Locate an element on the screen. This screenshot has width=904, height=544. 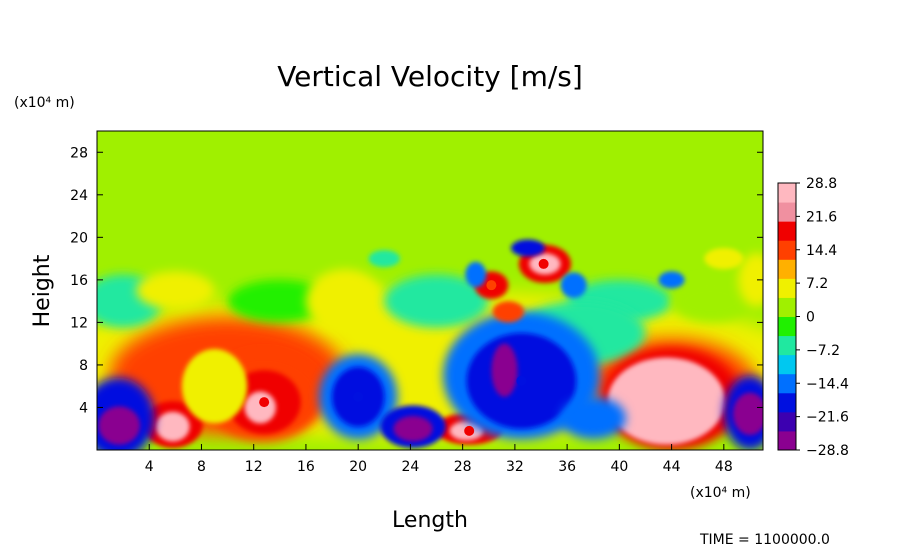
x-tick-label: 32 is located at coordinates (515, 467).